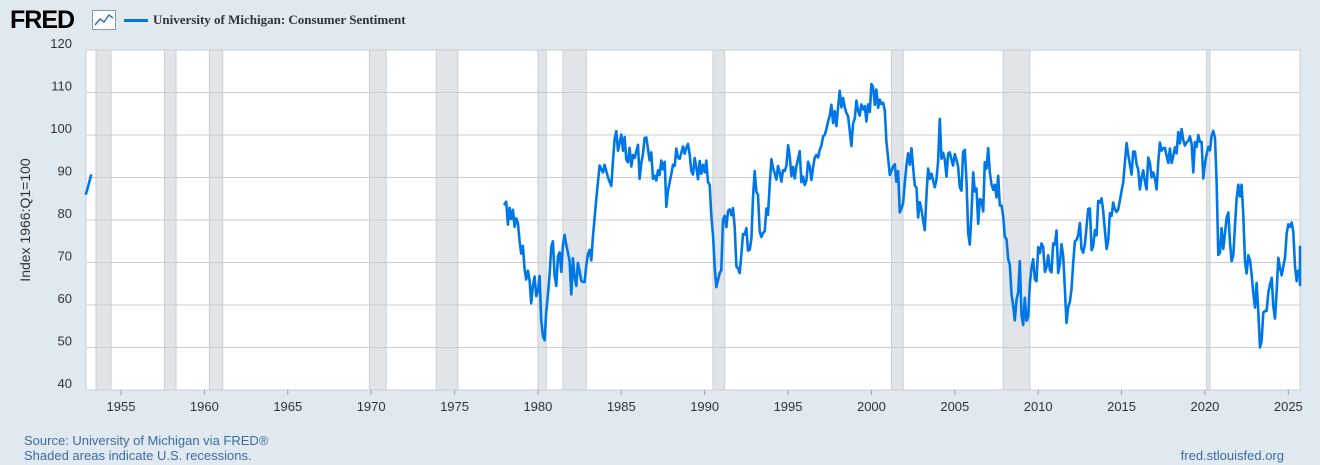  What do you see at coordinates (88, 184) in the screenshot?
I see `series-line` at bounding box center [88, 184].